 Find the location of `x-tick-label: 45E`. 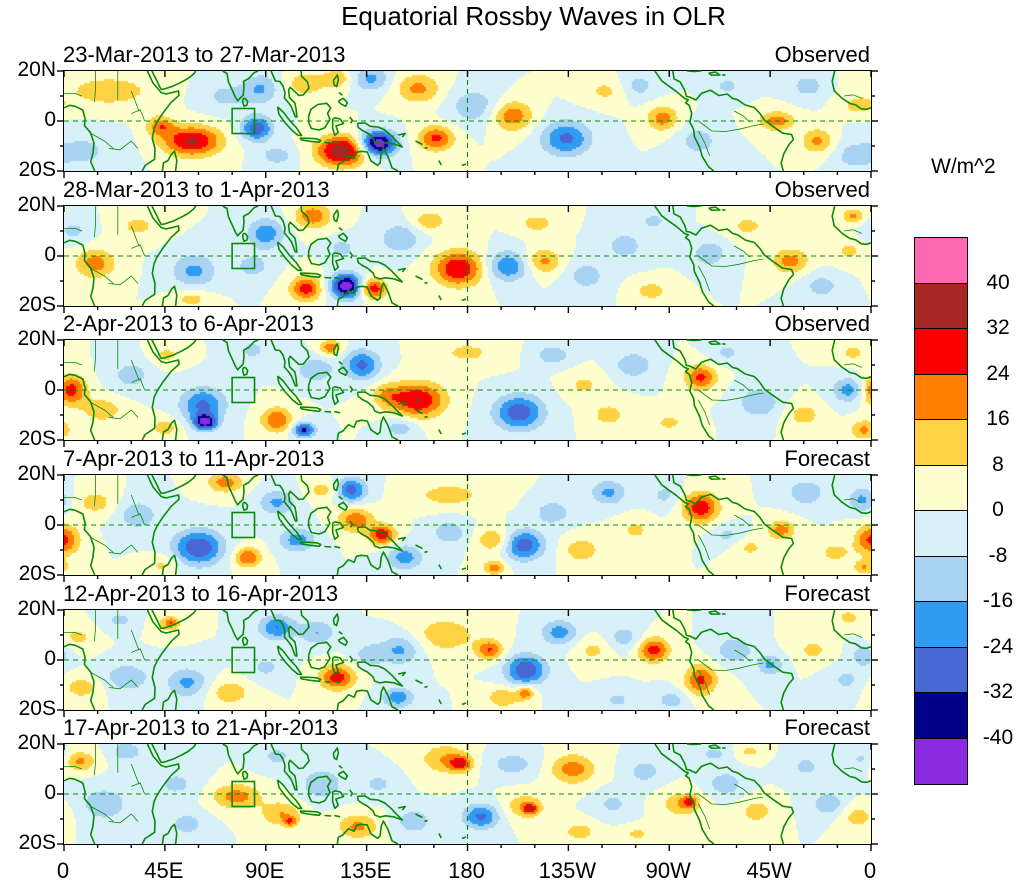

x-tick-label: 45E is located at coordinates (164, 870).